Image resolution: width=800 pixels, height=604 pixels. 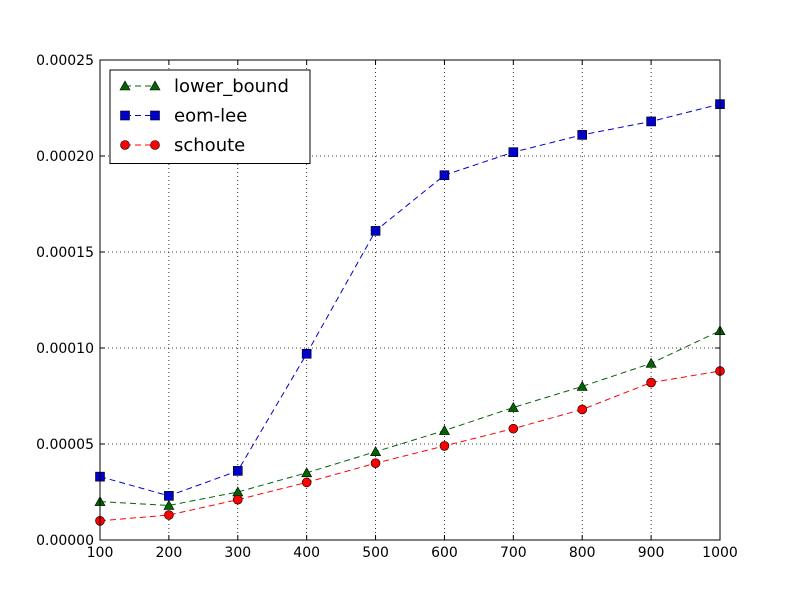 I want to click on x-tick-label: 300, so click(x=237, y=553).